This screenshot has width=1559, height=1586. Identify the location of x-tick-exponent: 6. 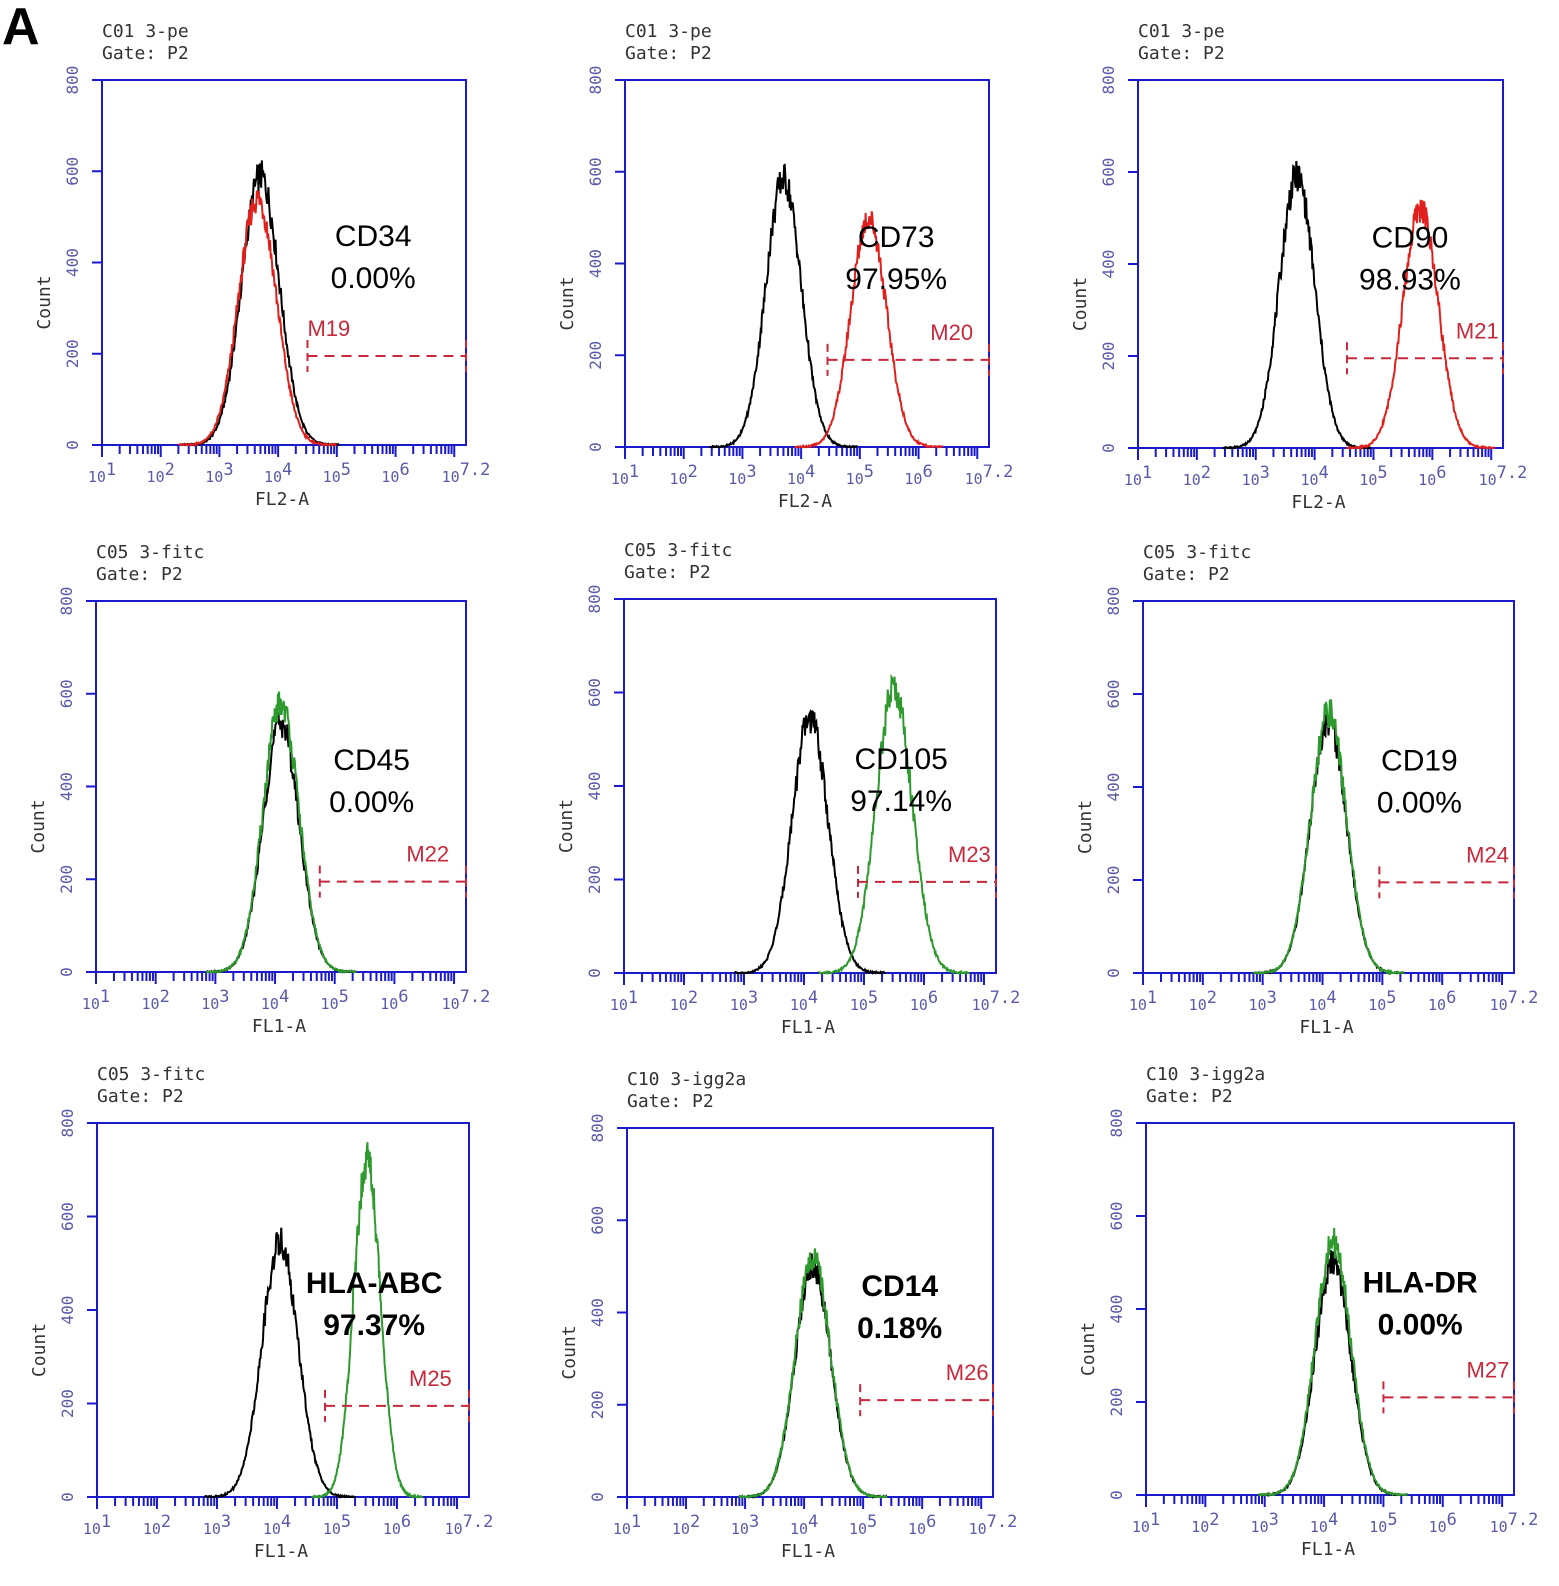
(1452, 1520).